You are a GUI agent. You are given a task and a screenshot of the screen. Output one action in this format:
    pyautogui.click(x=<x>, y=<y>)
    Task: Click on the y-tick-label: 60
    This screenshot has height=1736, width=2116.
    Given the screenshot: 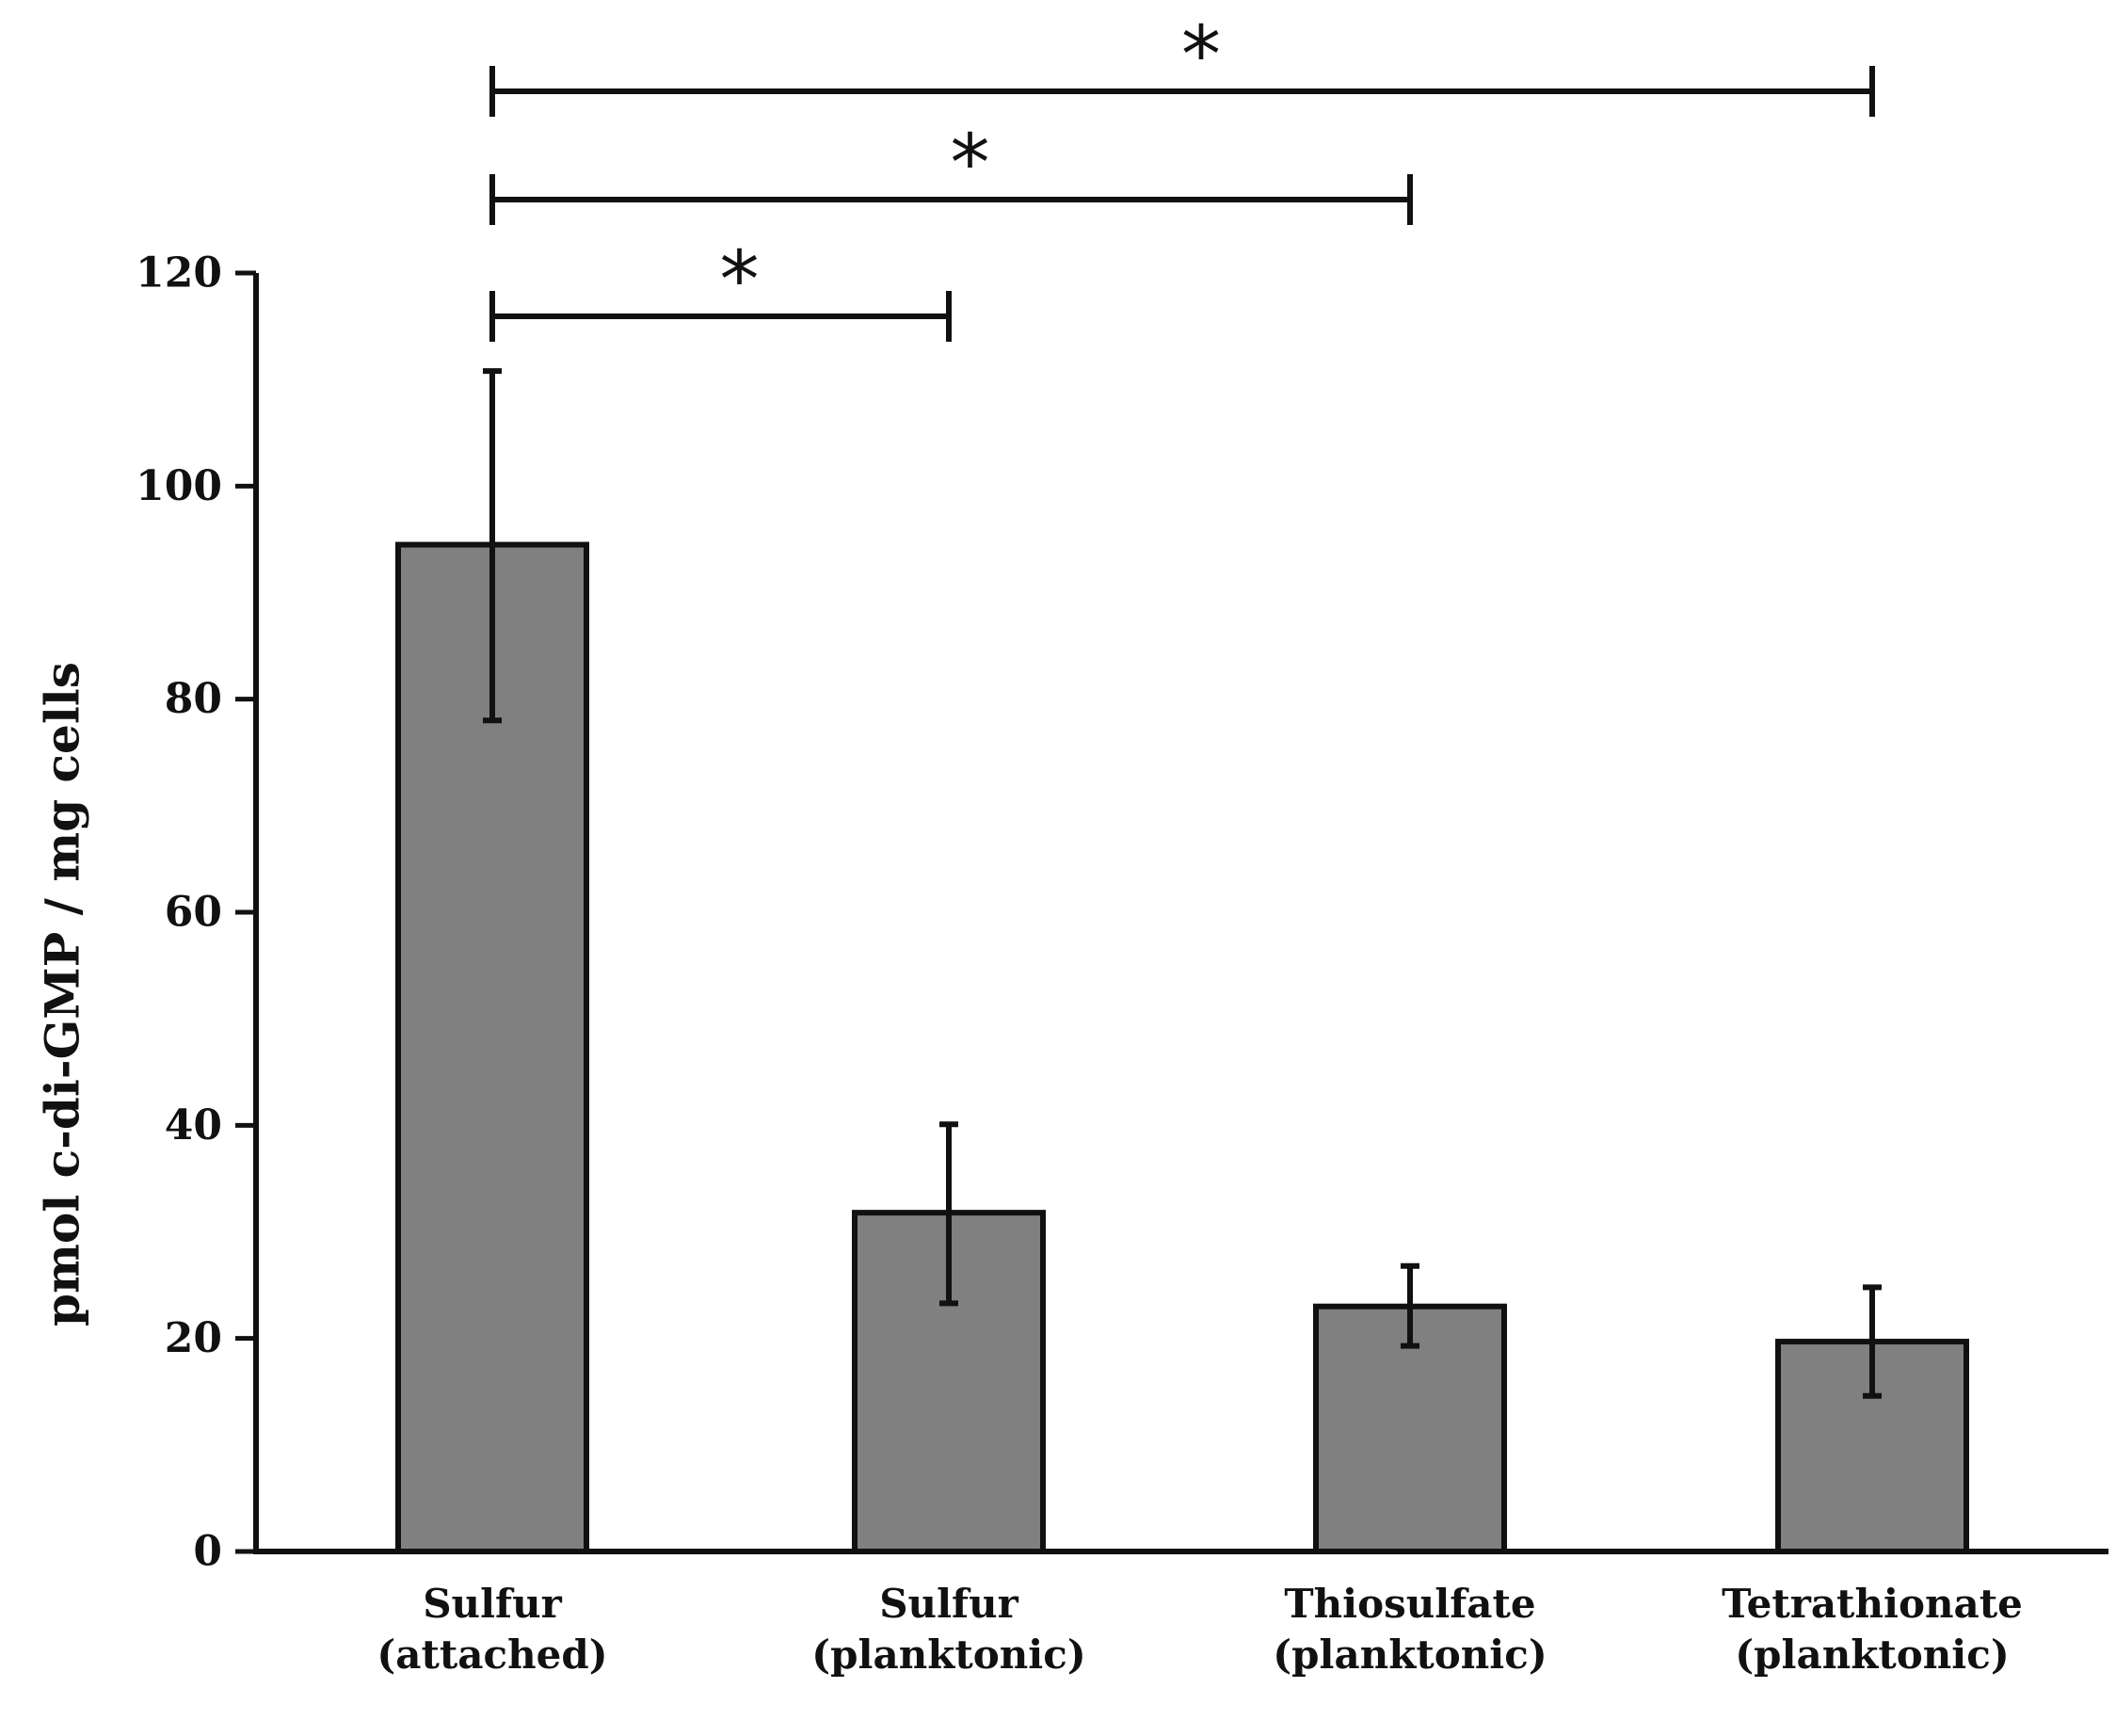 What is the action you would take?
    pyautogui.click(x=193, y=913)
    